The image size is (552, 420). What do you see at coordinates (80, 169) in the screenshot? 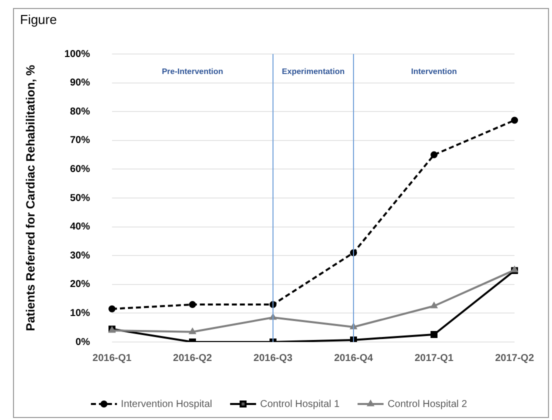
I see `y-tick-label: 60%` at bounding box center [80, 169].